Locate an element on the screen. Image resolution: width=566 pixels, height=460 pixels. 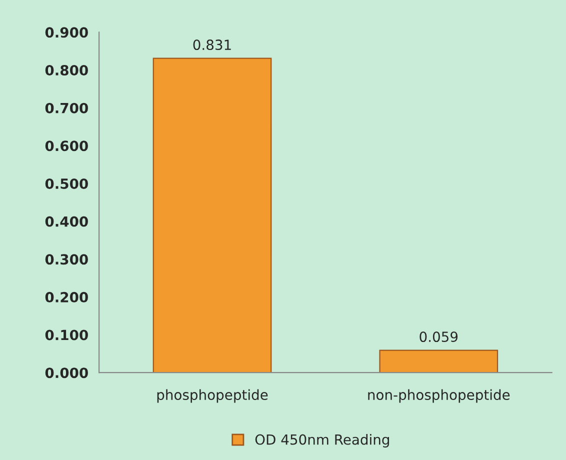
y-tick-label: 0.700 is located at coordinates (66, 108).